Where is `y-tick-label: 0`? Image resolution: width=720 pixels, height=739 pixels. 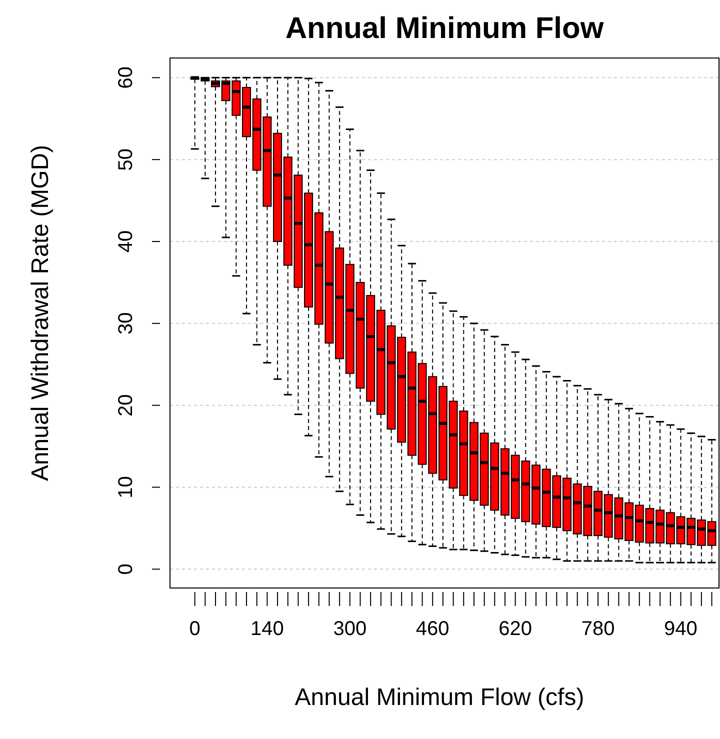
y-tick-label: 0 is located at coordinates (126, 569).